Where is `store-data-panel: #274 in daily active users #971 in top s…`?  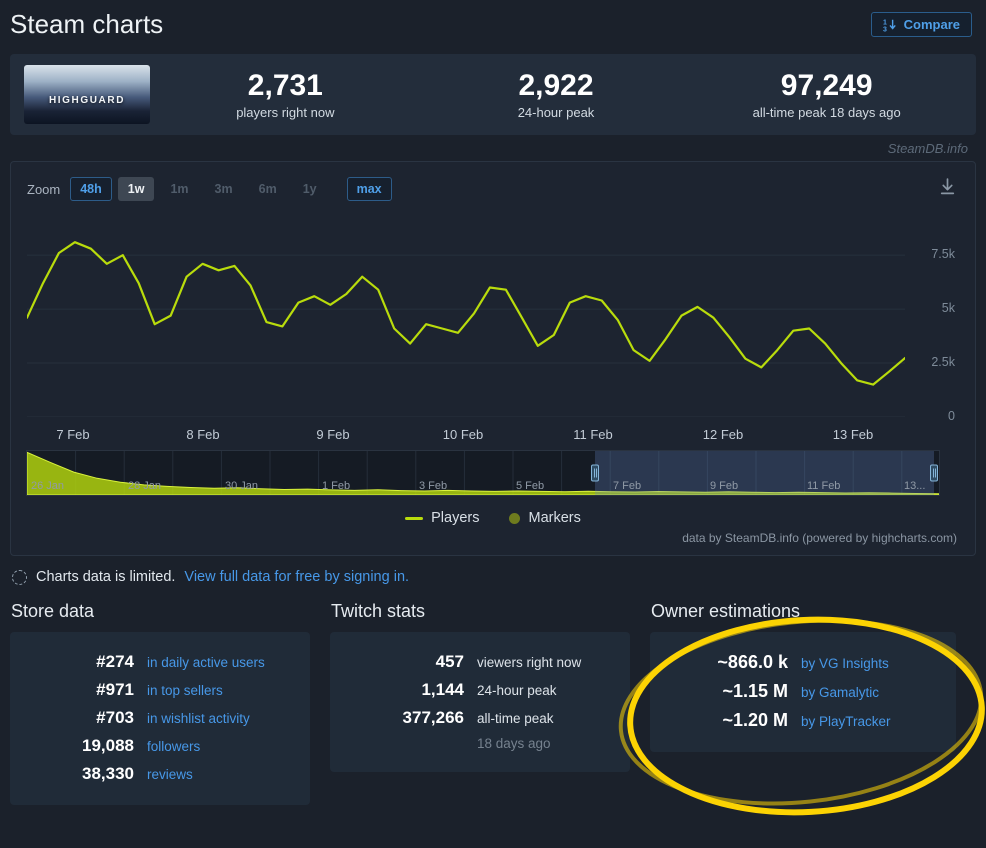
store-data-panel: #274 in daily active users #971 in top s… is located at coordinates (160, 718).